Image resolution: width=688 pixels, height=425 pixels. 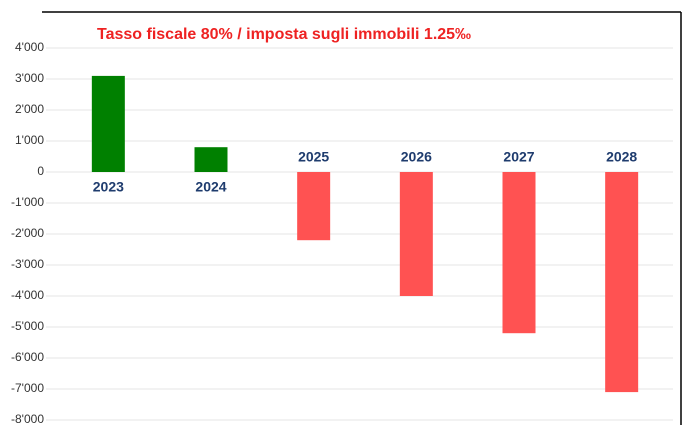 I want to click on x-tick-label: 2026, so click(x=416, y=157).